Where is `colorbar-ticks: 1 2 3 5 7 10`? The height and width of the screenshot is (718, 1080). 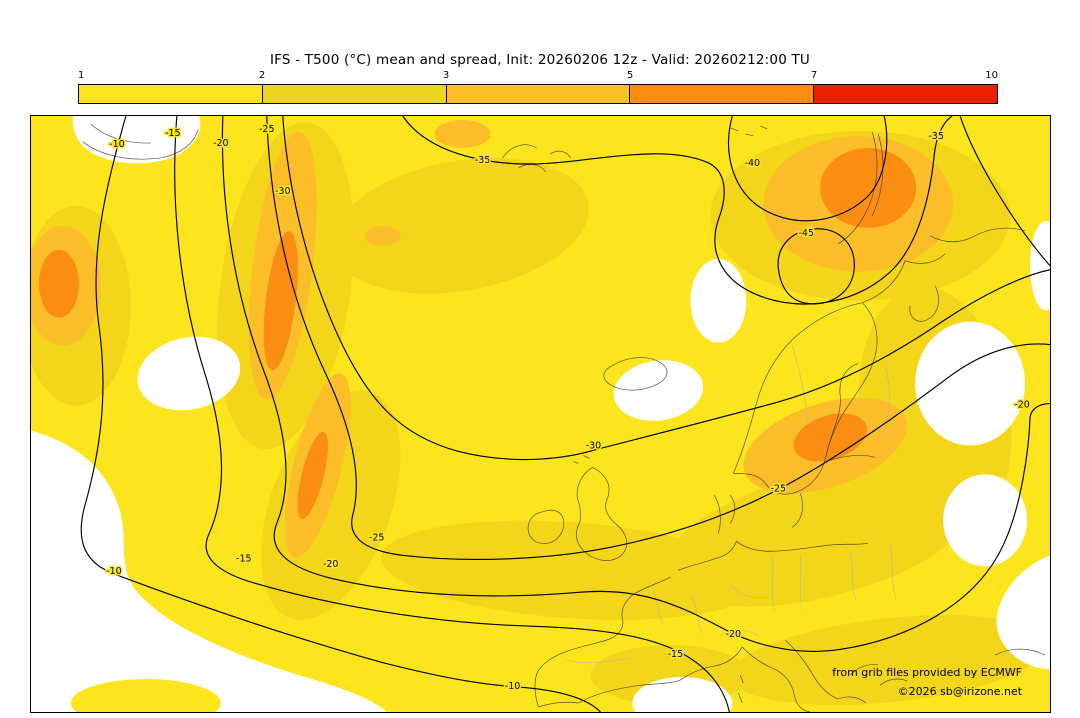 colorbar-ticks: 1 2 3 5 7 10 is located at coordinates (538, 77).